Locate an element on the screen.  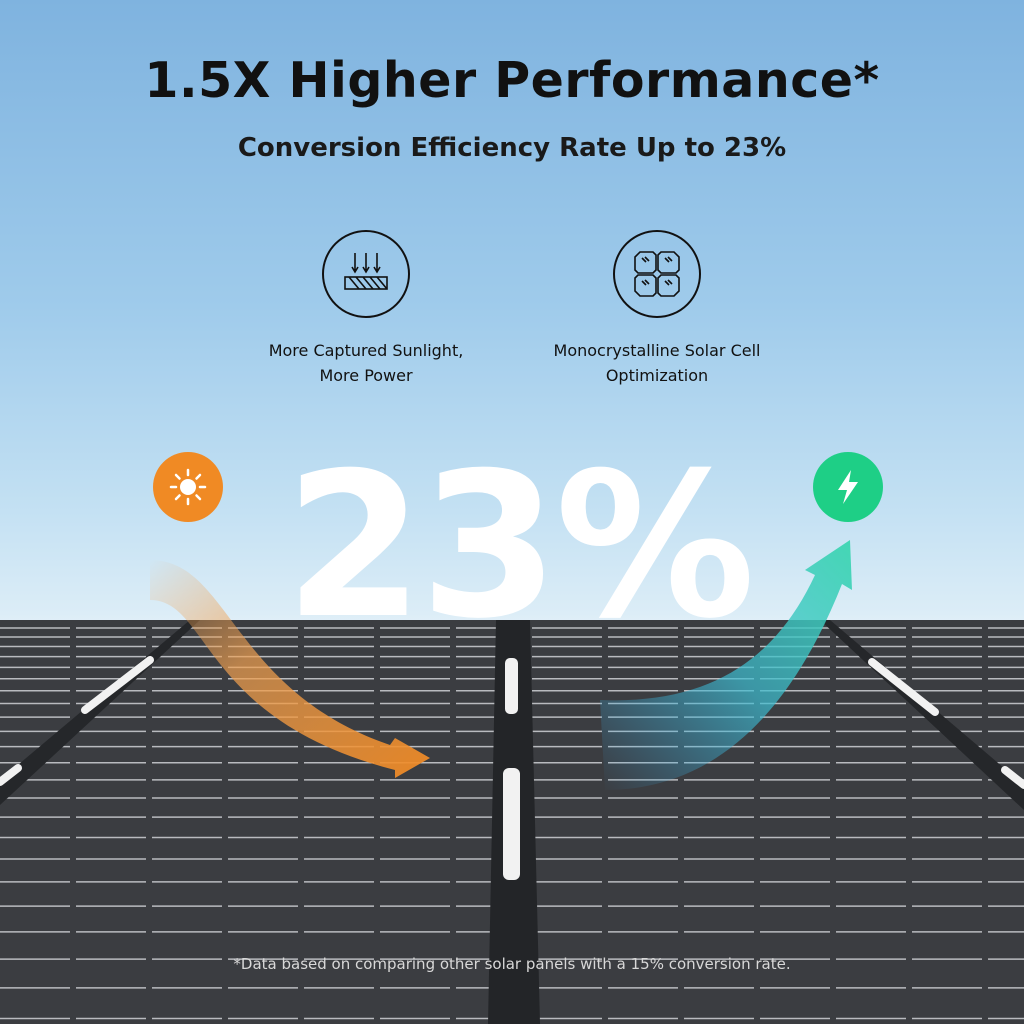
sun-icon is located at coordinates (188, 487).